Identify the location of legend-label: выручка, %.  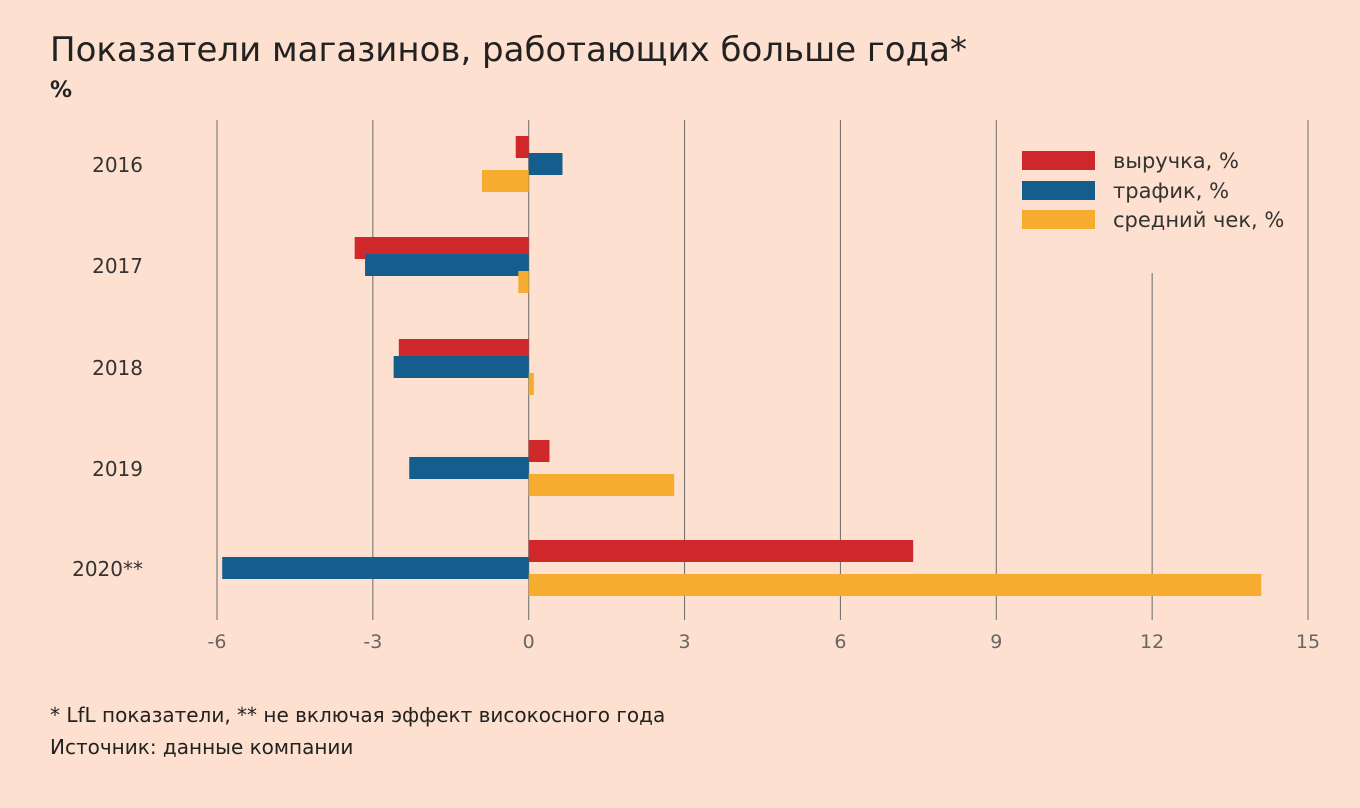
(1176, 161).